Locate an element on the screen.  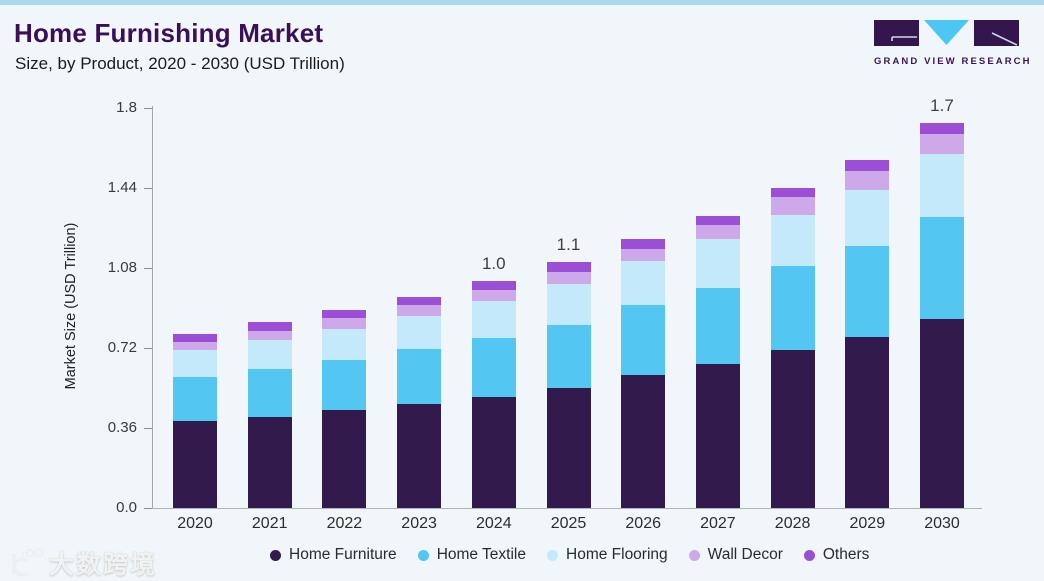
x-tick-label-2026: 2026 is located at coordinates (643, 523).